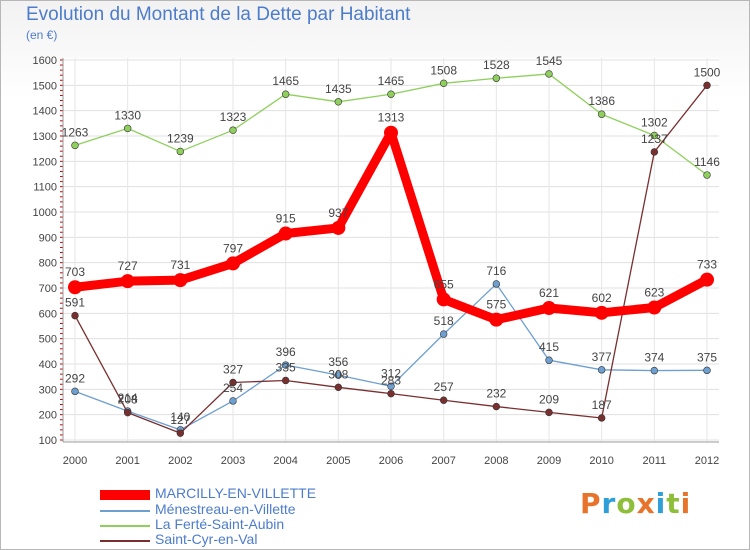 This screenshot has width=750, height=550. What do you see at coordinates (48, 238) in the screenshot?
I see `y-tick-label: 900` at bounding box center [48, 238].